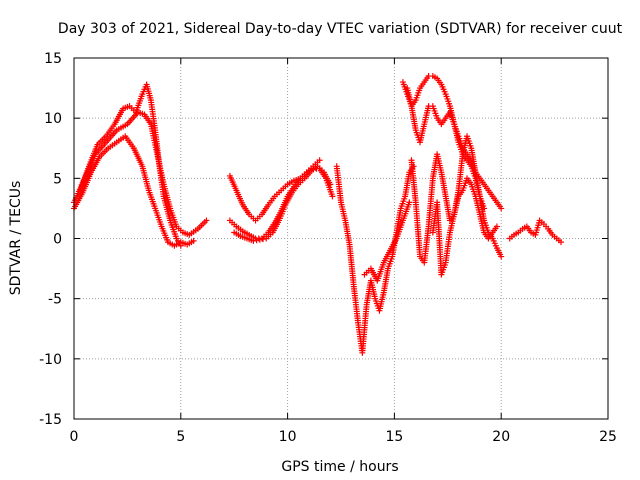 The width and height of the screenshot is (640, 480). Describe the element at coordinates (53, 59) in the screenshot. I see `y-tick-label: 15` at that location.